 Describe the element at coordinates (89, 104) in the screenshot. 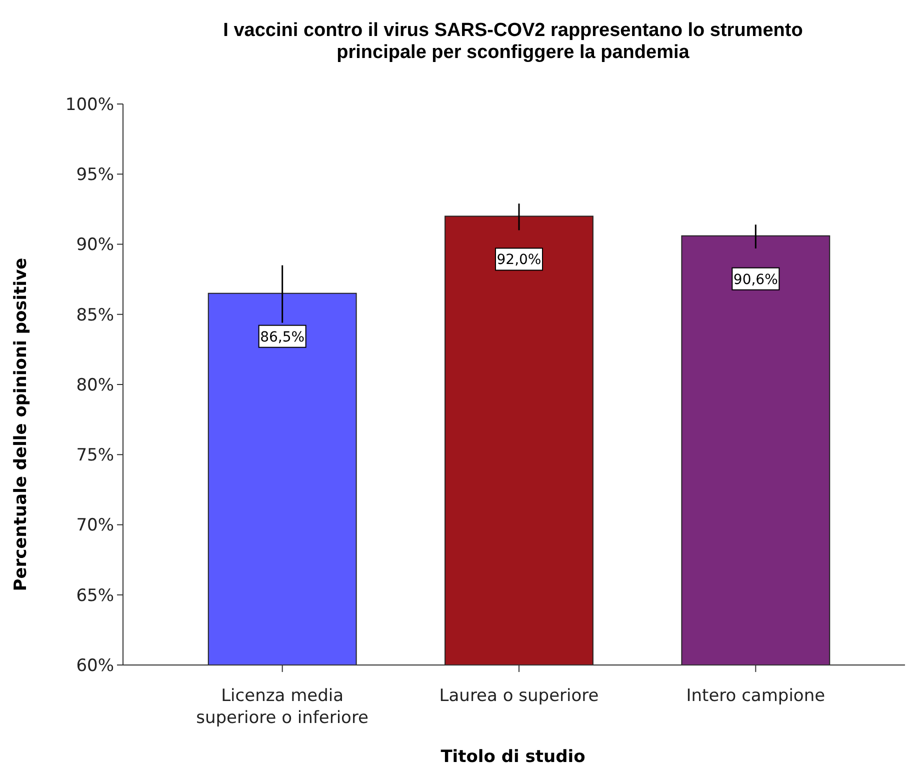

I see `y-tick-label: 100%` at that location.